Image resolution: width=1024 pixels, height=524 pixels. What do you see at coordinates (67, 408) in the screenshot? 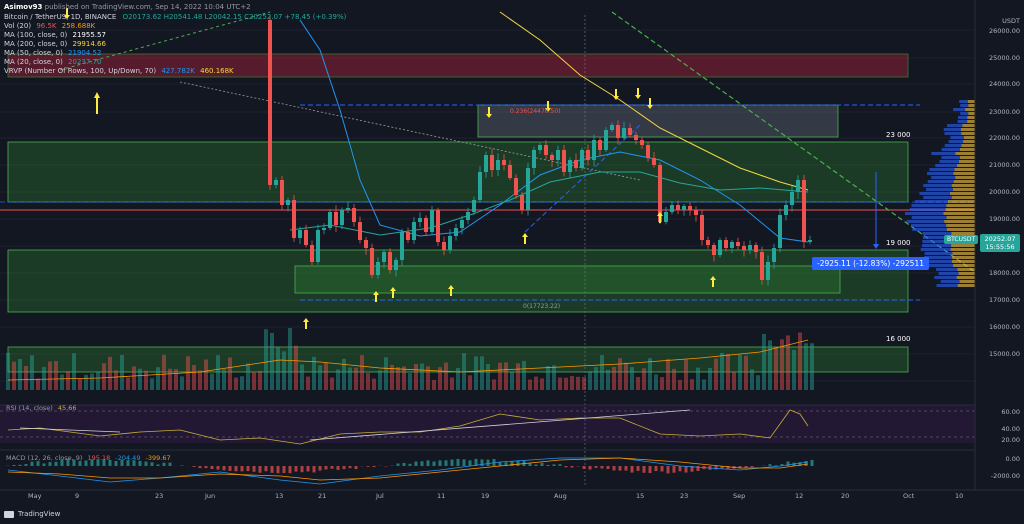
I see `rsi-value: 45.66` at bounding box center [67, 408].